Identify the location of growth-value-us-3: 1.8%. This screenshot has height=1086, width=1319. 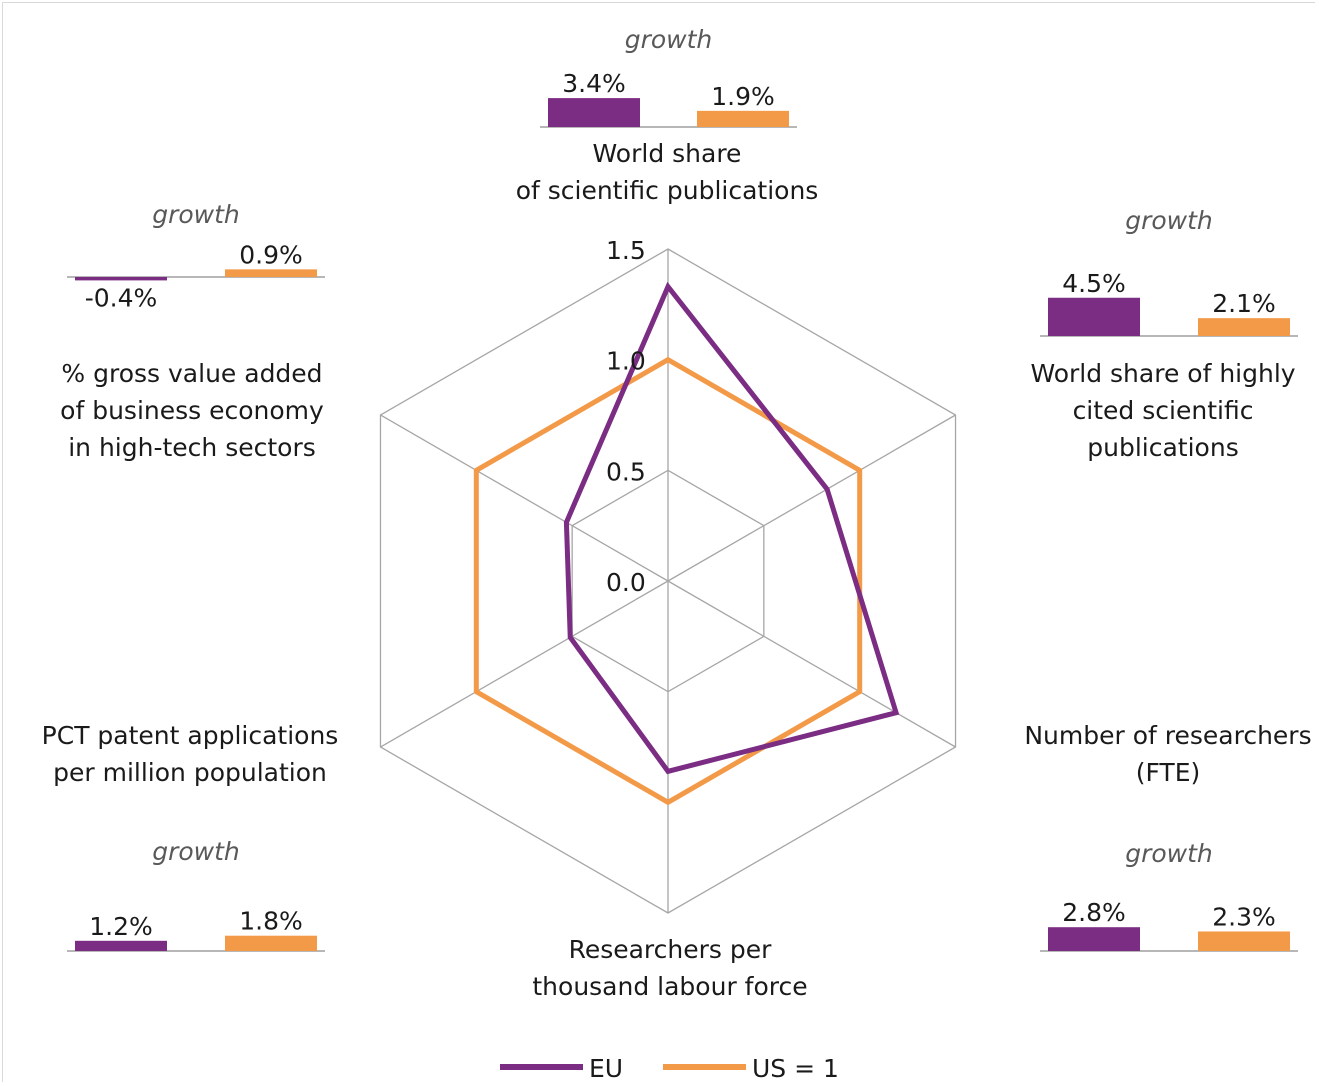
(271, 921).